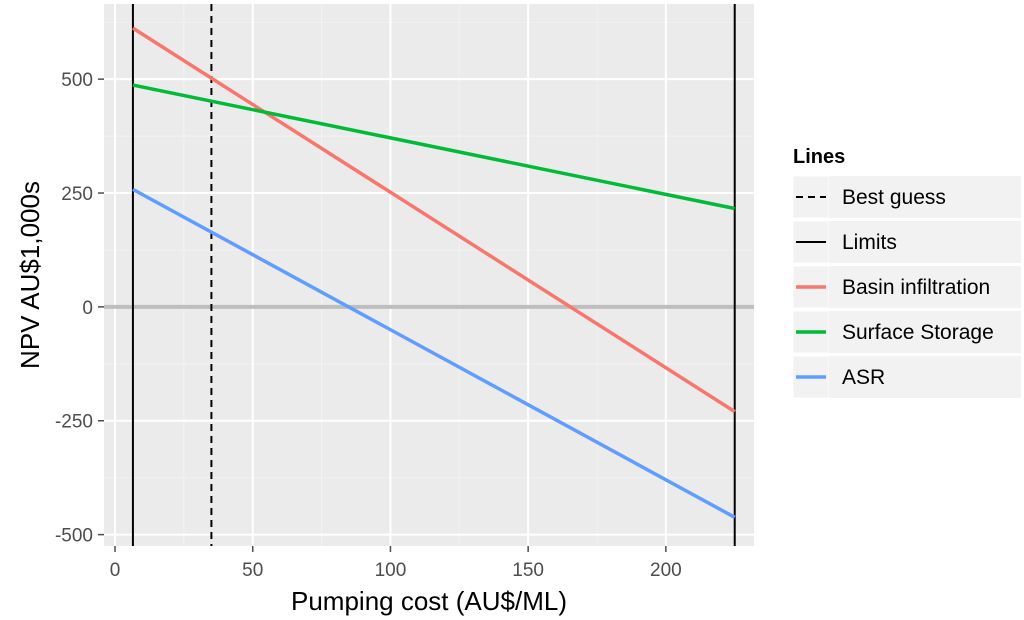  Describe the element at coordinates (429, 601) in the screenshot. I see `x-axis-title: Pumping cost (AU$/ML)` at that location.